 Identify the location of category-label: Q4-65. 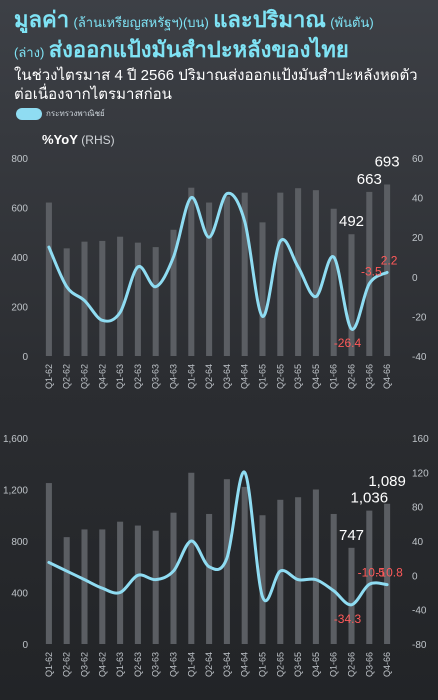
(316, 376).